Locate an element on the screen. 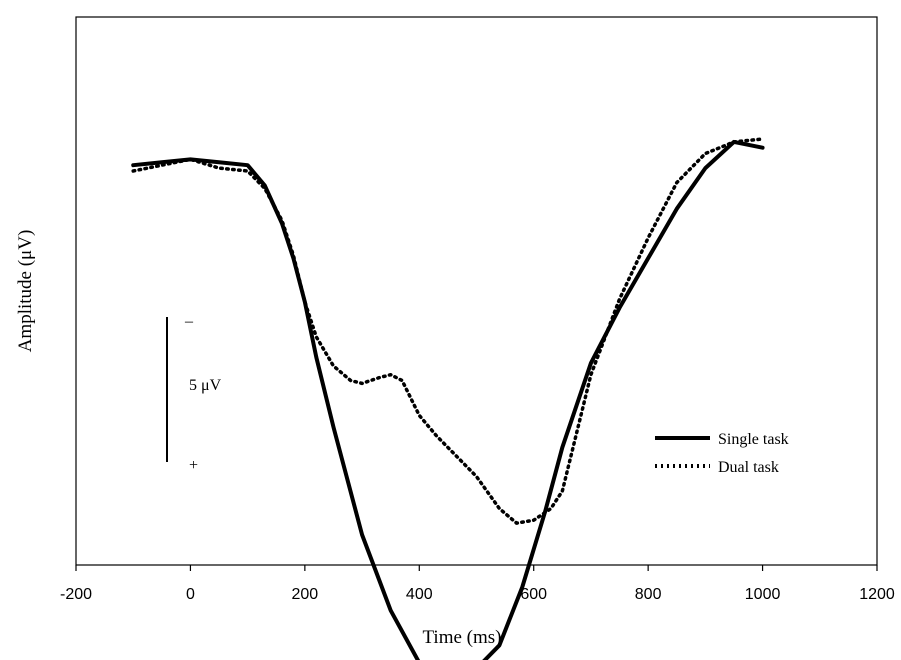 This screenshot has width=901, height=660. x-tick-label: 0 is located at coordinates (190, 594).